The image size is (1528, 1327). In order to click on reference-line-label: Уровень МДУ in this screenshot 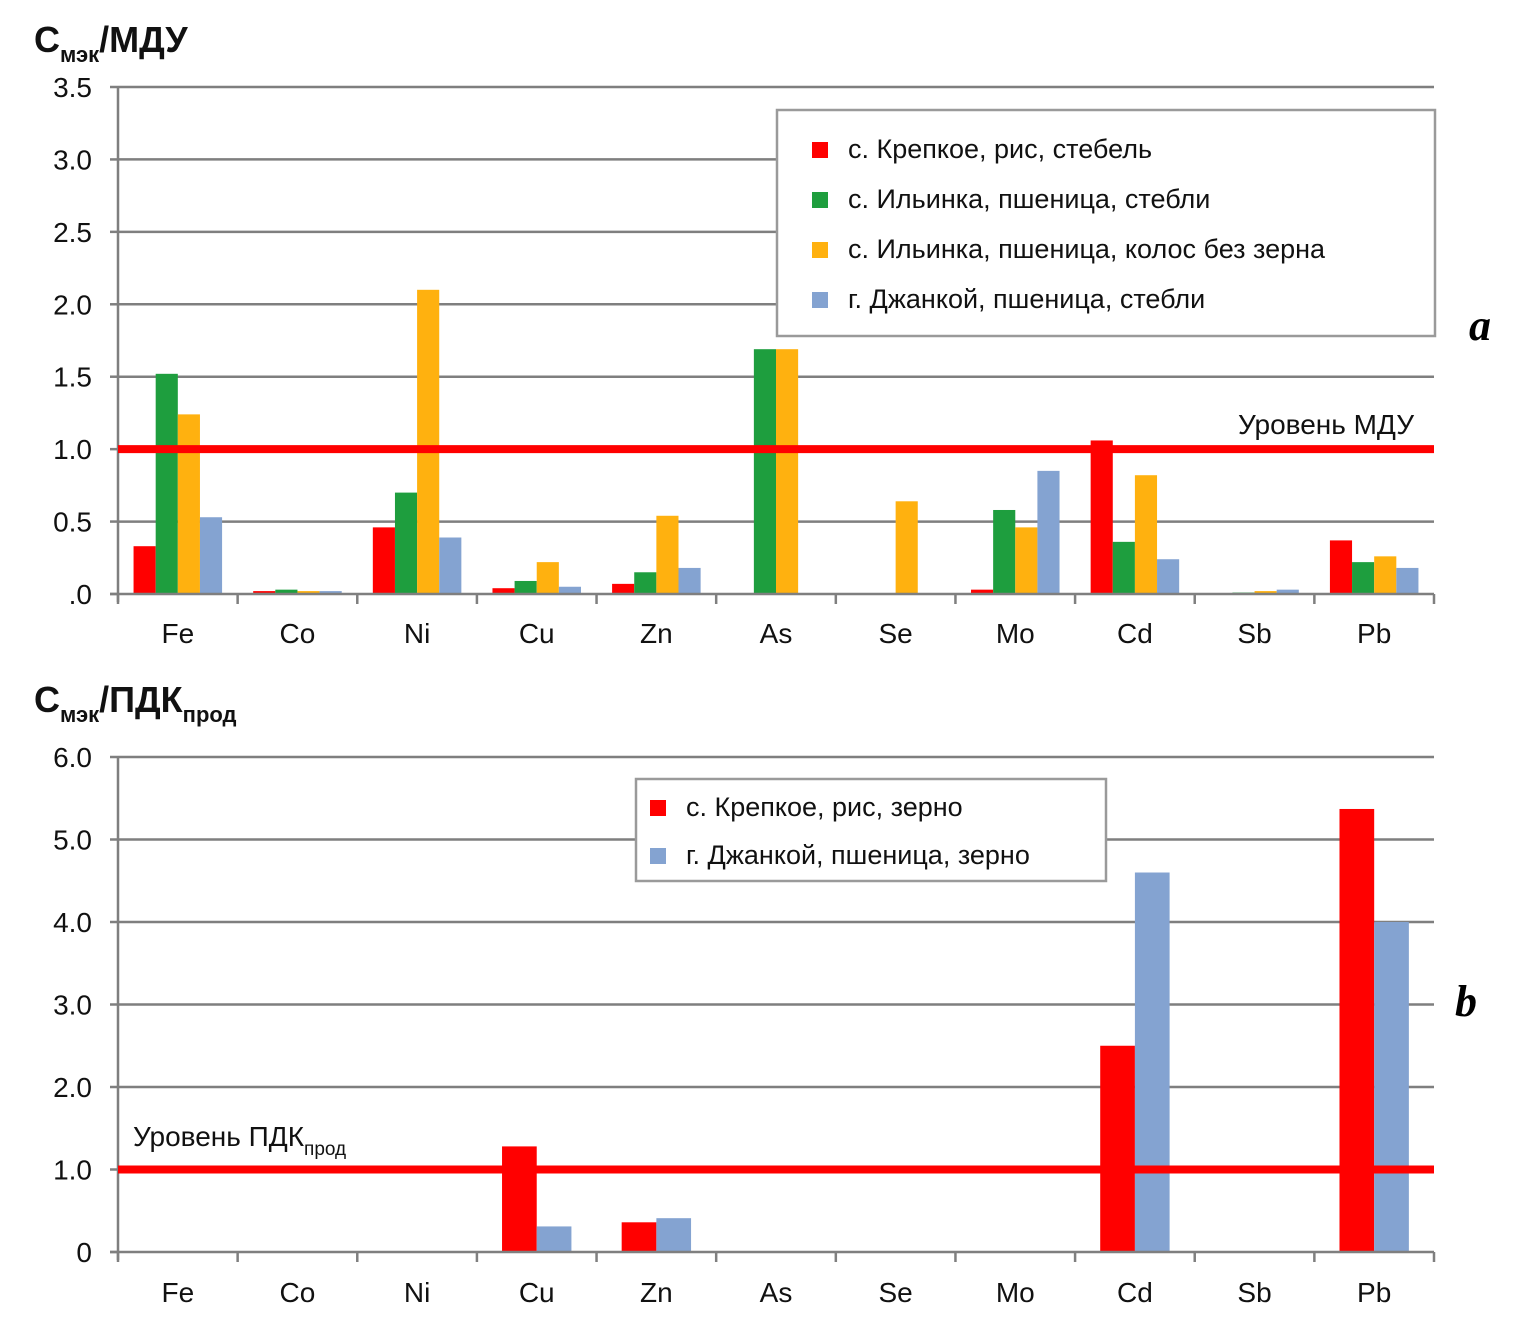, I will do `click(1326, 424)`.